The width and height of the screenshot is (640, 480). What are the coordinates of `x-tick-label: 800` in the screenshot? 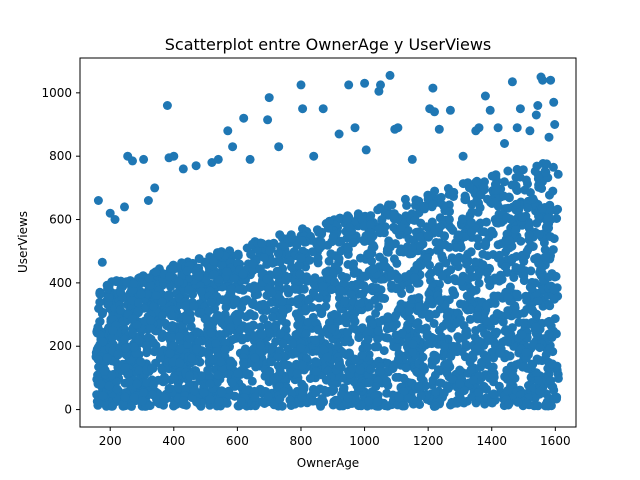 It's located at (301, 441).